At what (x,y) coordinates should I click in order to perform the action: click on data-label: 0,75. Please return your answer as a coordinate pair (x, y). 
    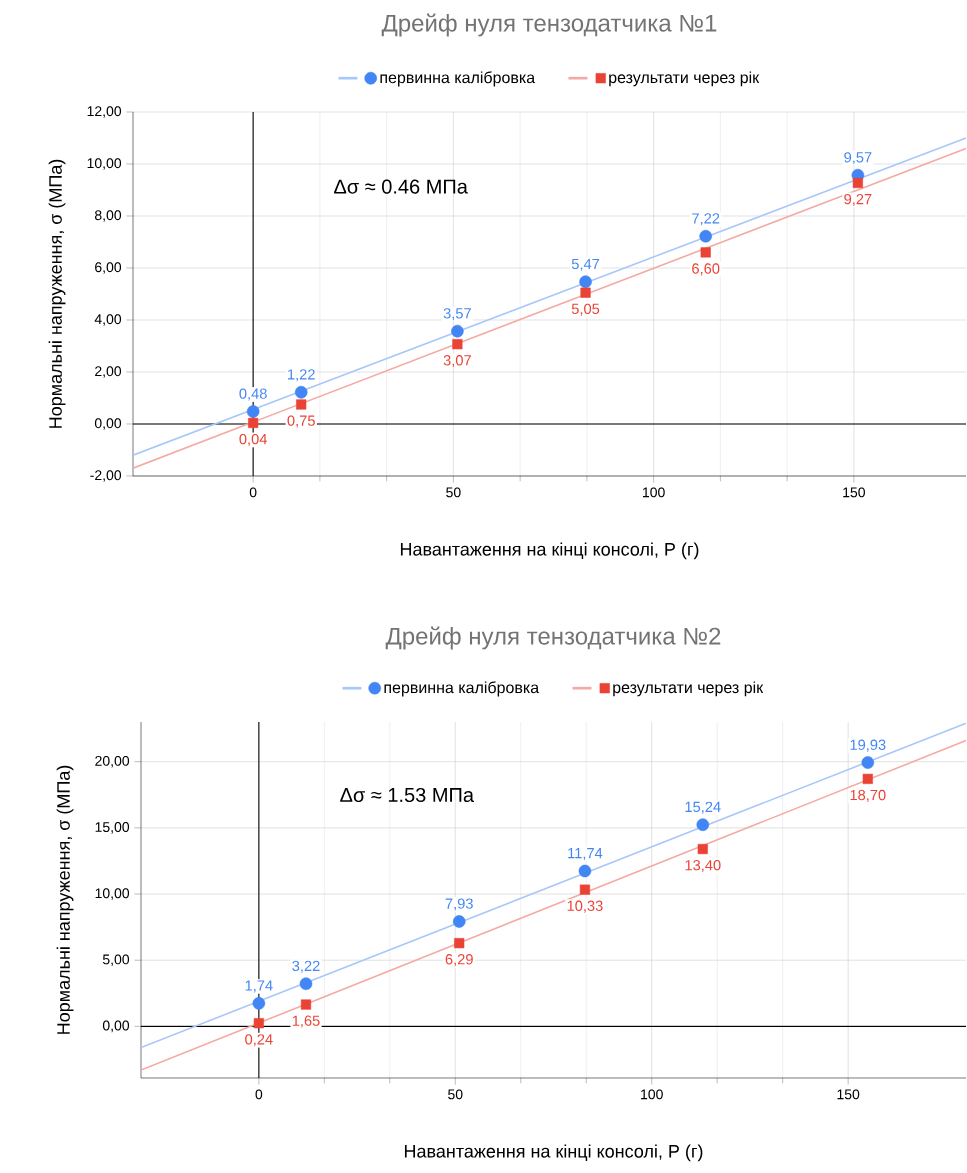
    Looking at the image, I should click on (301, 421).